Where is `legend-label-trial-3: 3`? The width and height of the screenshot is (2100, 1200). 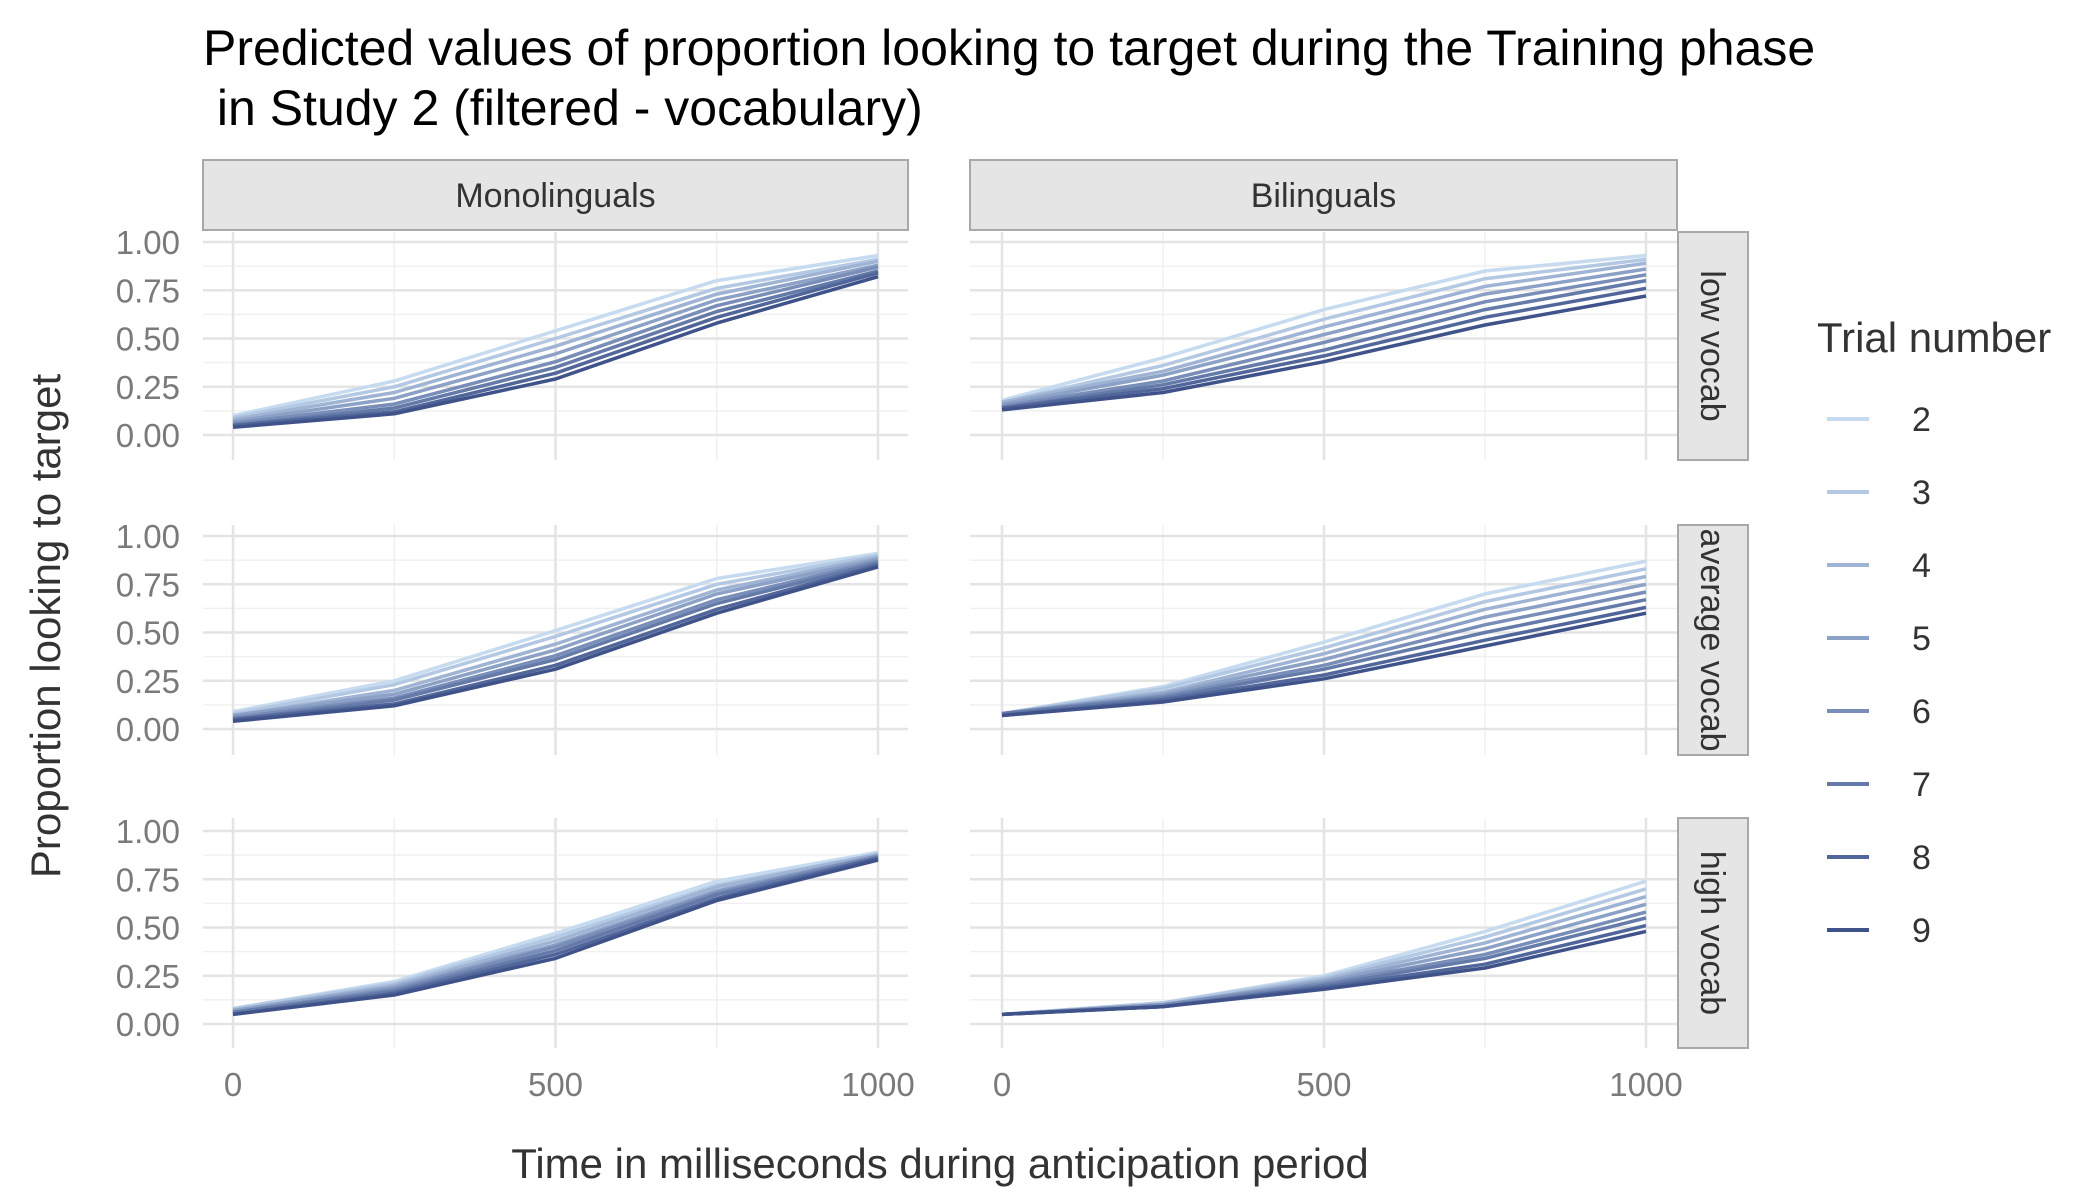
legend-label-trial-3: 3 is located at coordinates (1921, 493).